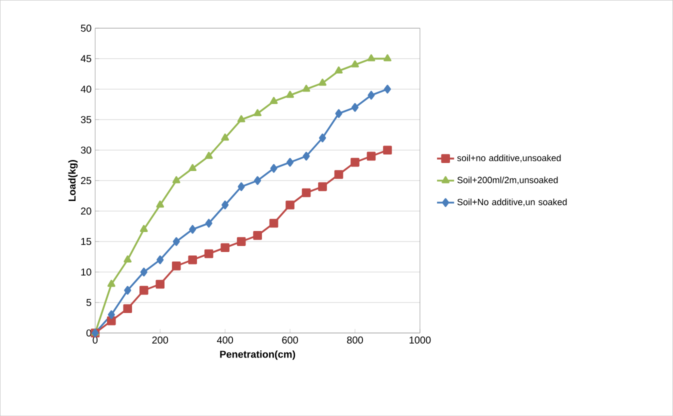  What do you see at coordinates (89, 302) in the screenshot?
I see `y-tick-label: 5` at bounding box center [89, 302].